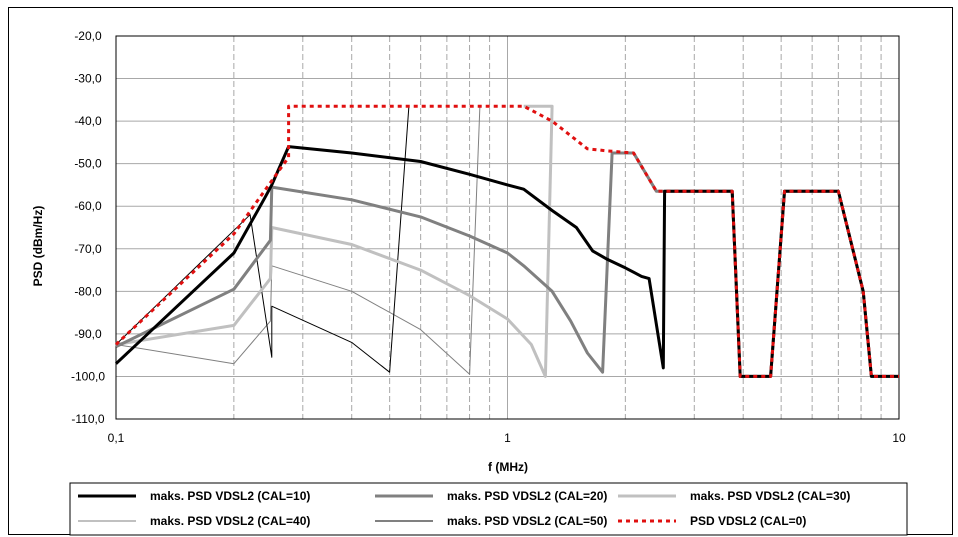 This screenshot has width=958, height=537. I want to click on legend-label: maks. PSD VDSL2 (CAL=50), so click(527, 521).